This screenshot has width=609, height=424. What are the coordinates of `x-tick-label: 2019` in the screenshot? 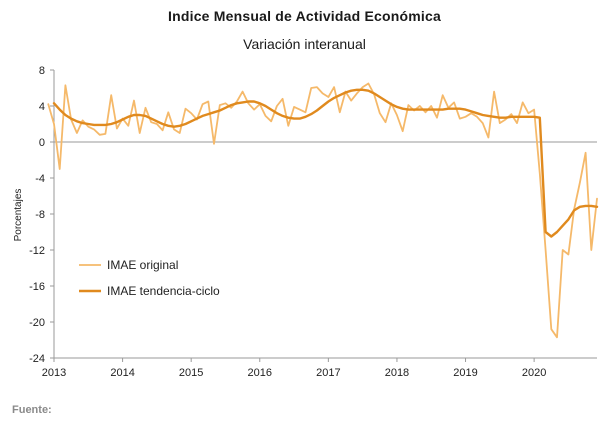 It's located at (465, 373).